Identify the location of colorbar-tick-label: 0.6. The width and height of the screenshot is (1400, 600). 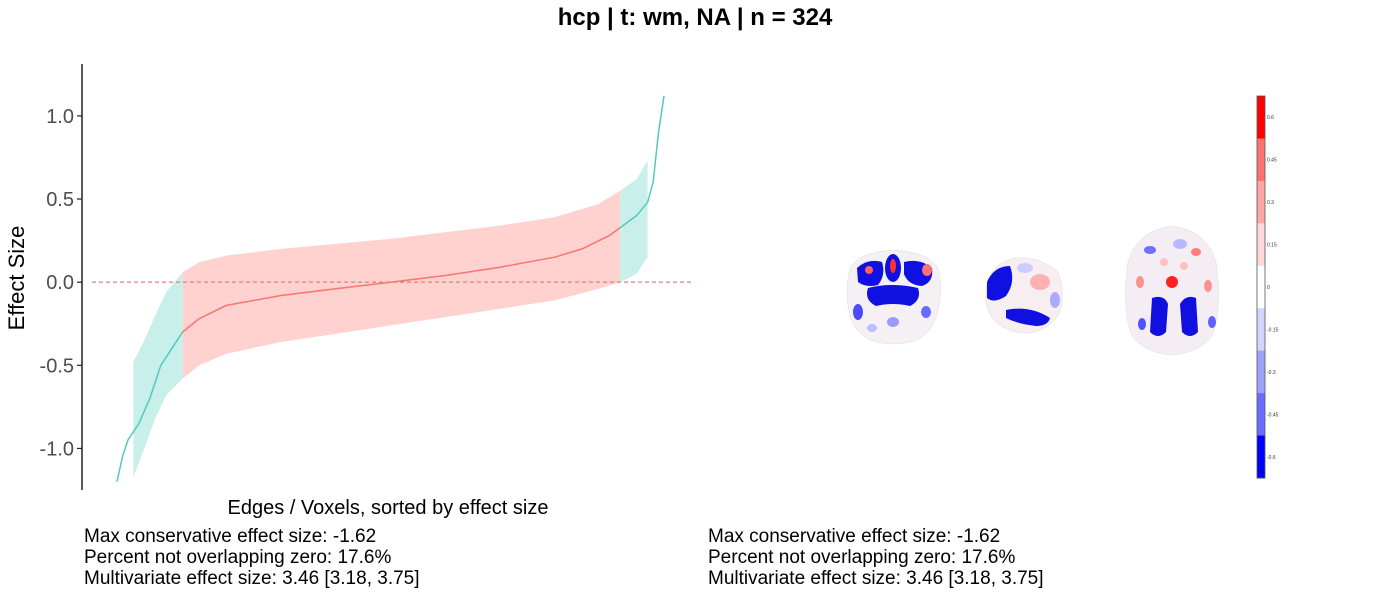
(1270, 118).